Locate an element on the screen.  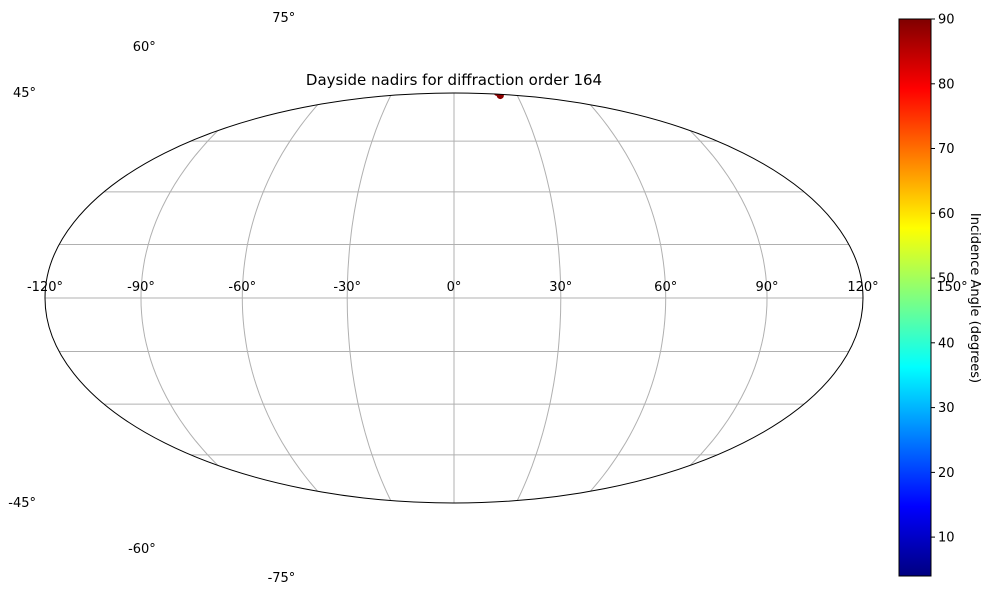
colorbar-tick-label: 80 is located at coordinates (946, 84).